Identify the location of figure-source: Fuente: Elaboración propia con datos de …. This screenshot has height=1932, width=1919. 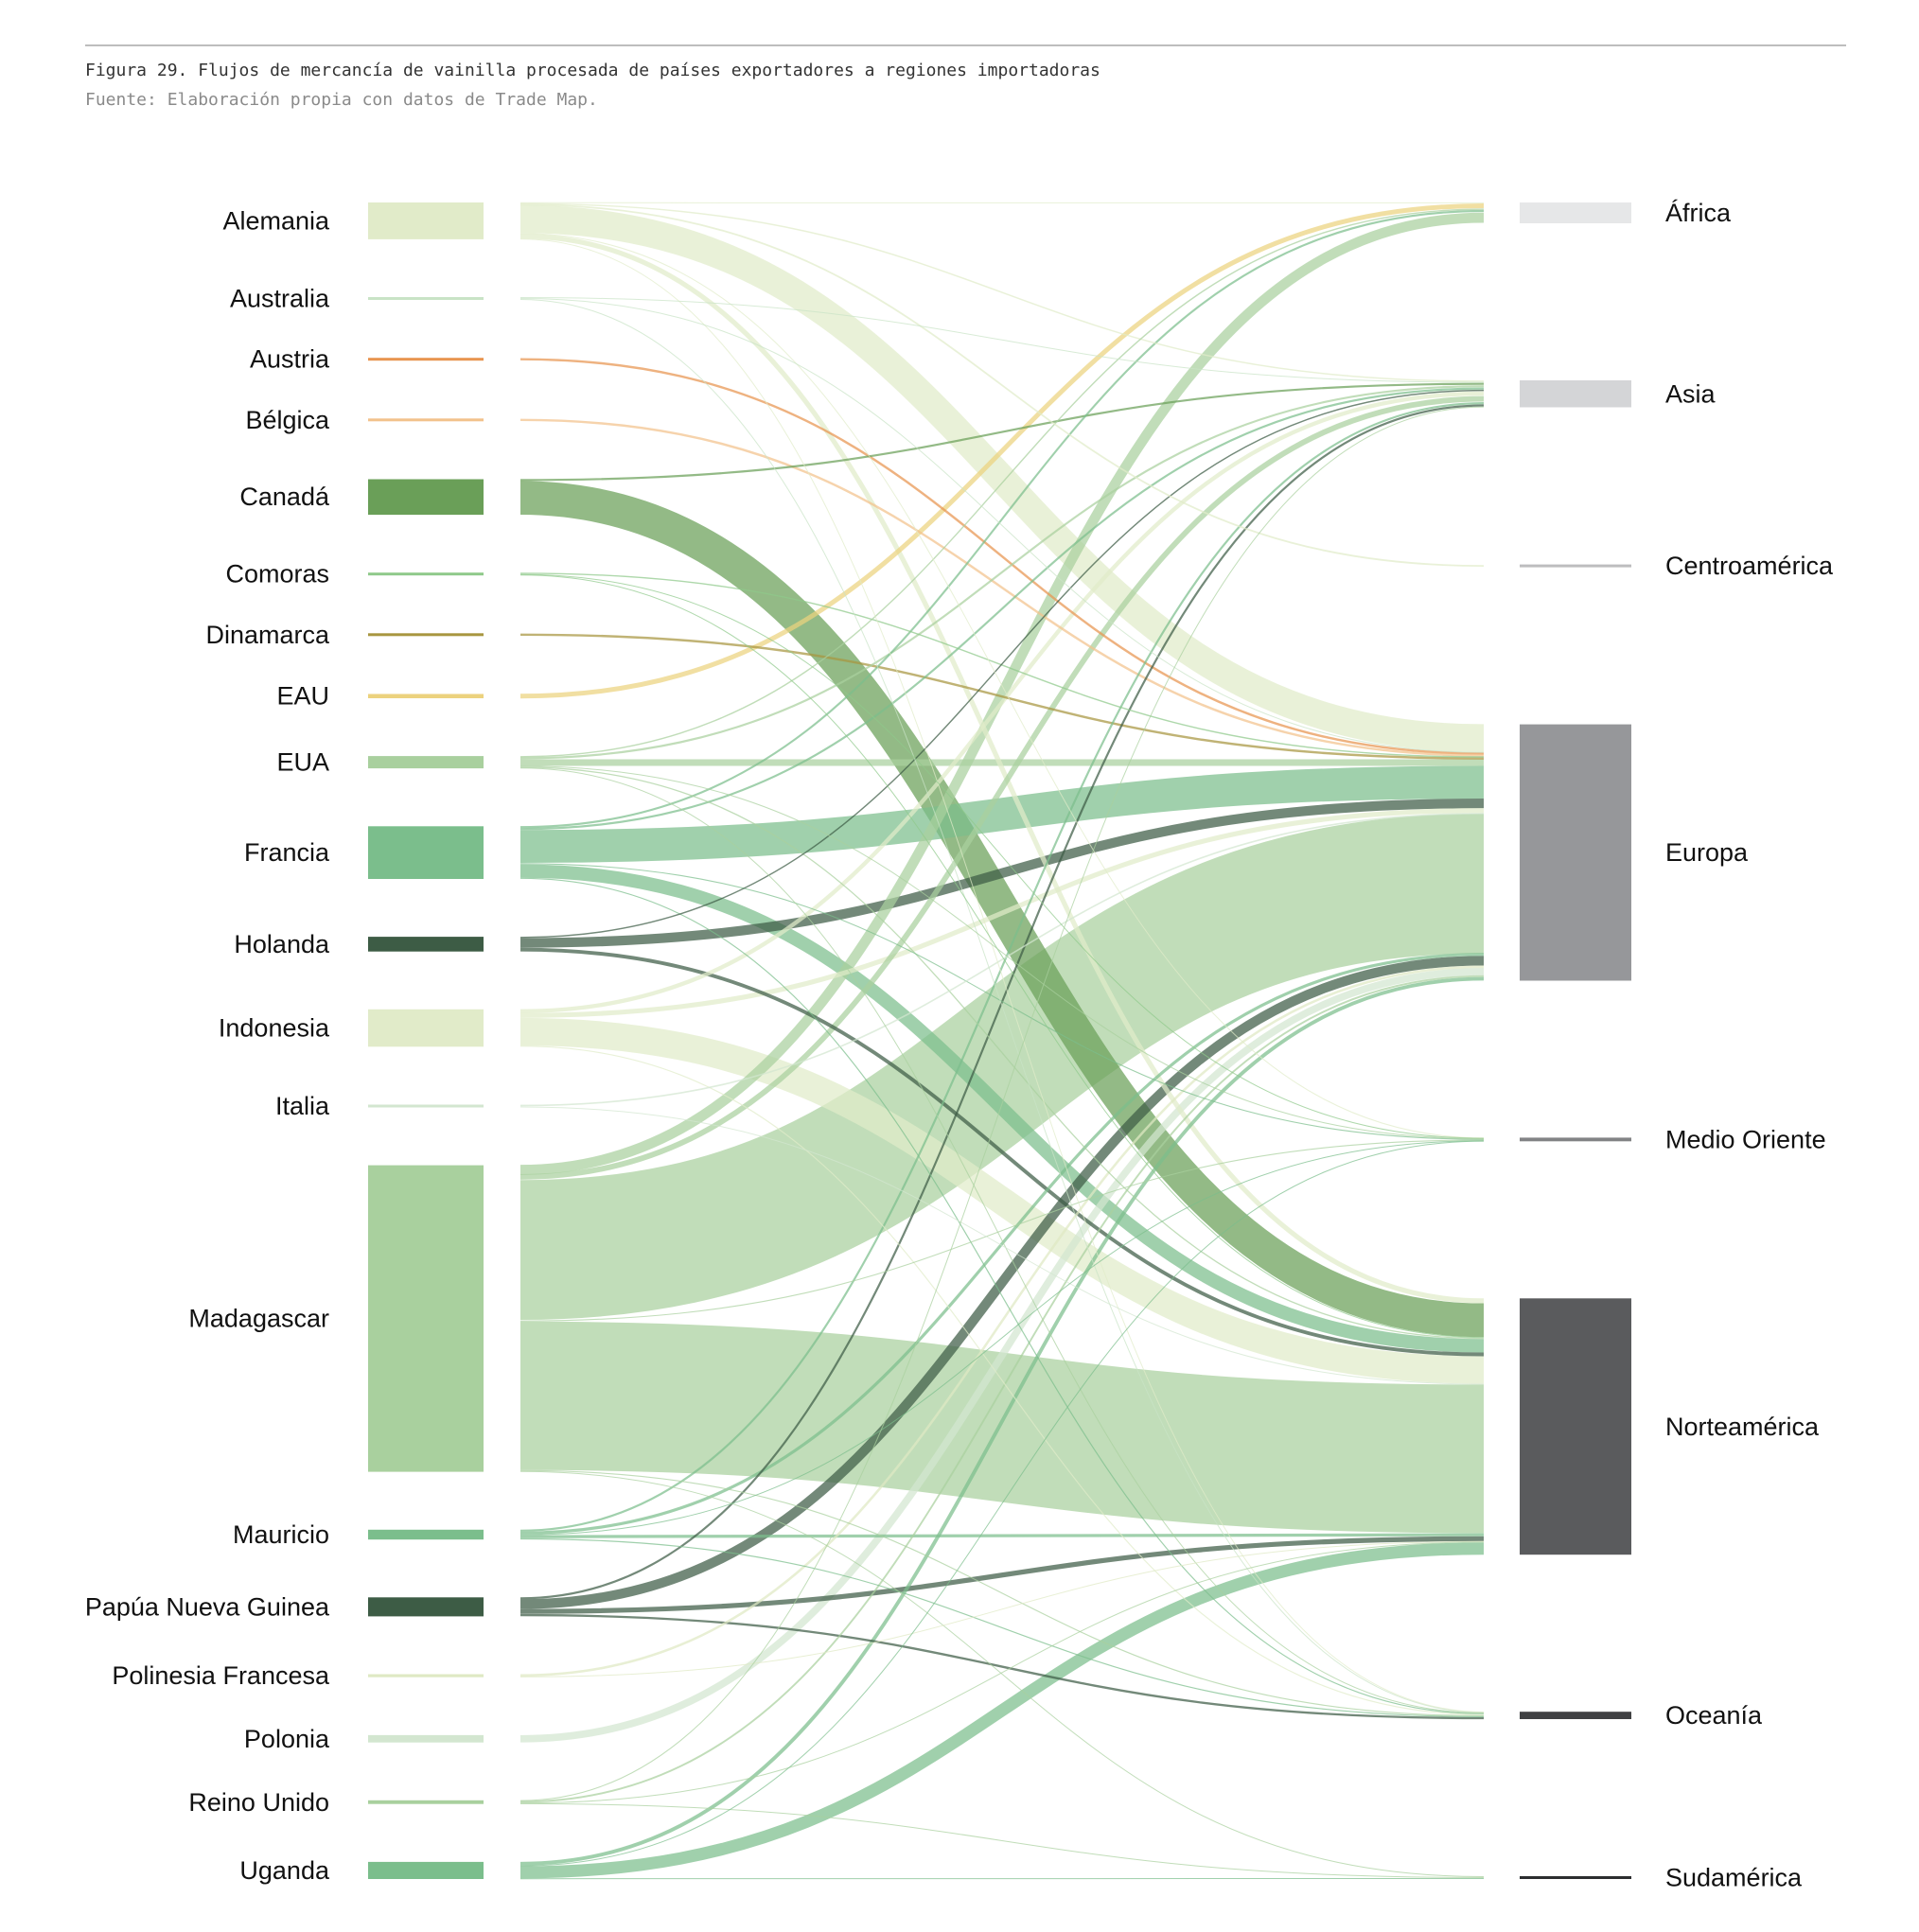
(341, 100).